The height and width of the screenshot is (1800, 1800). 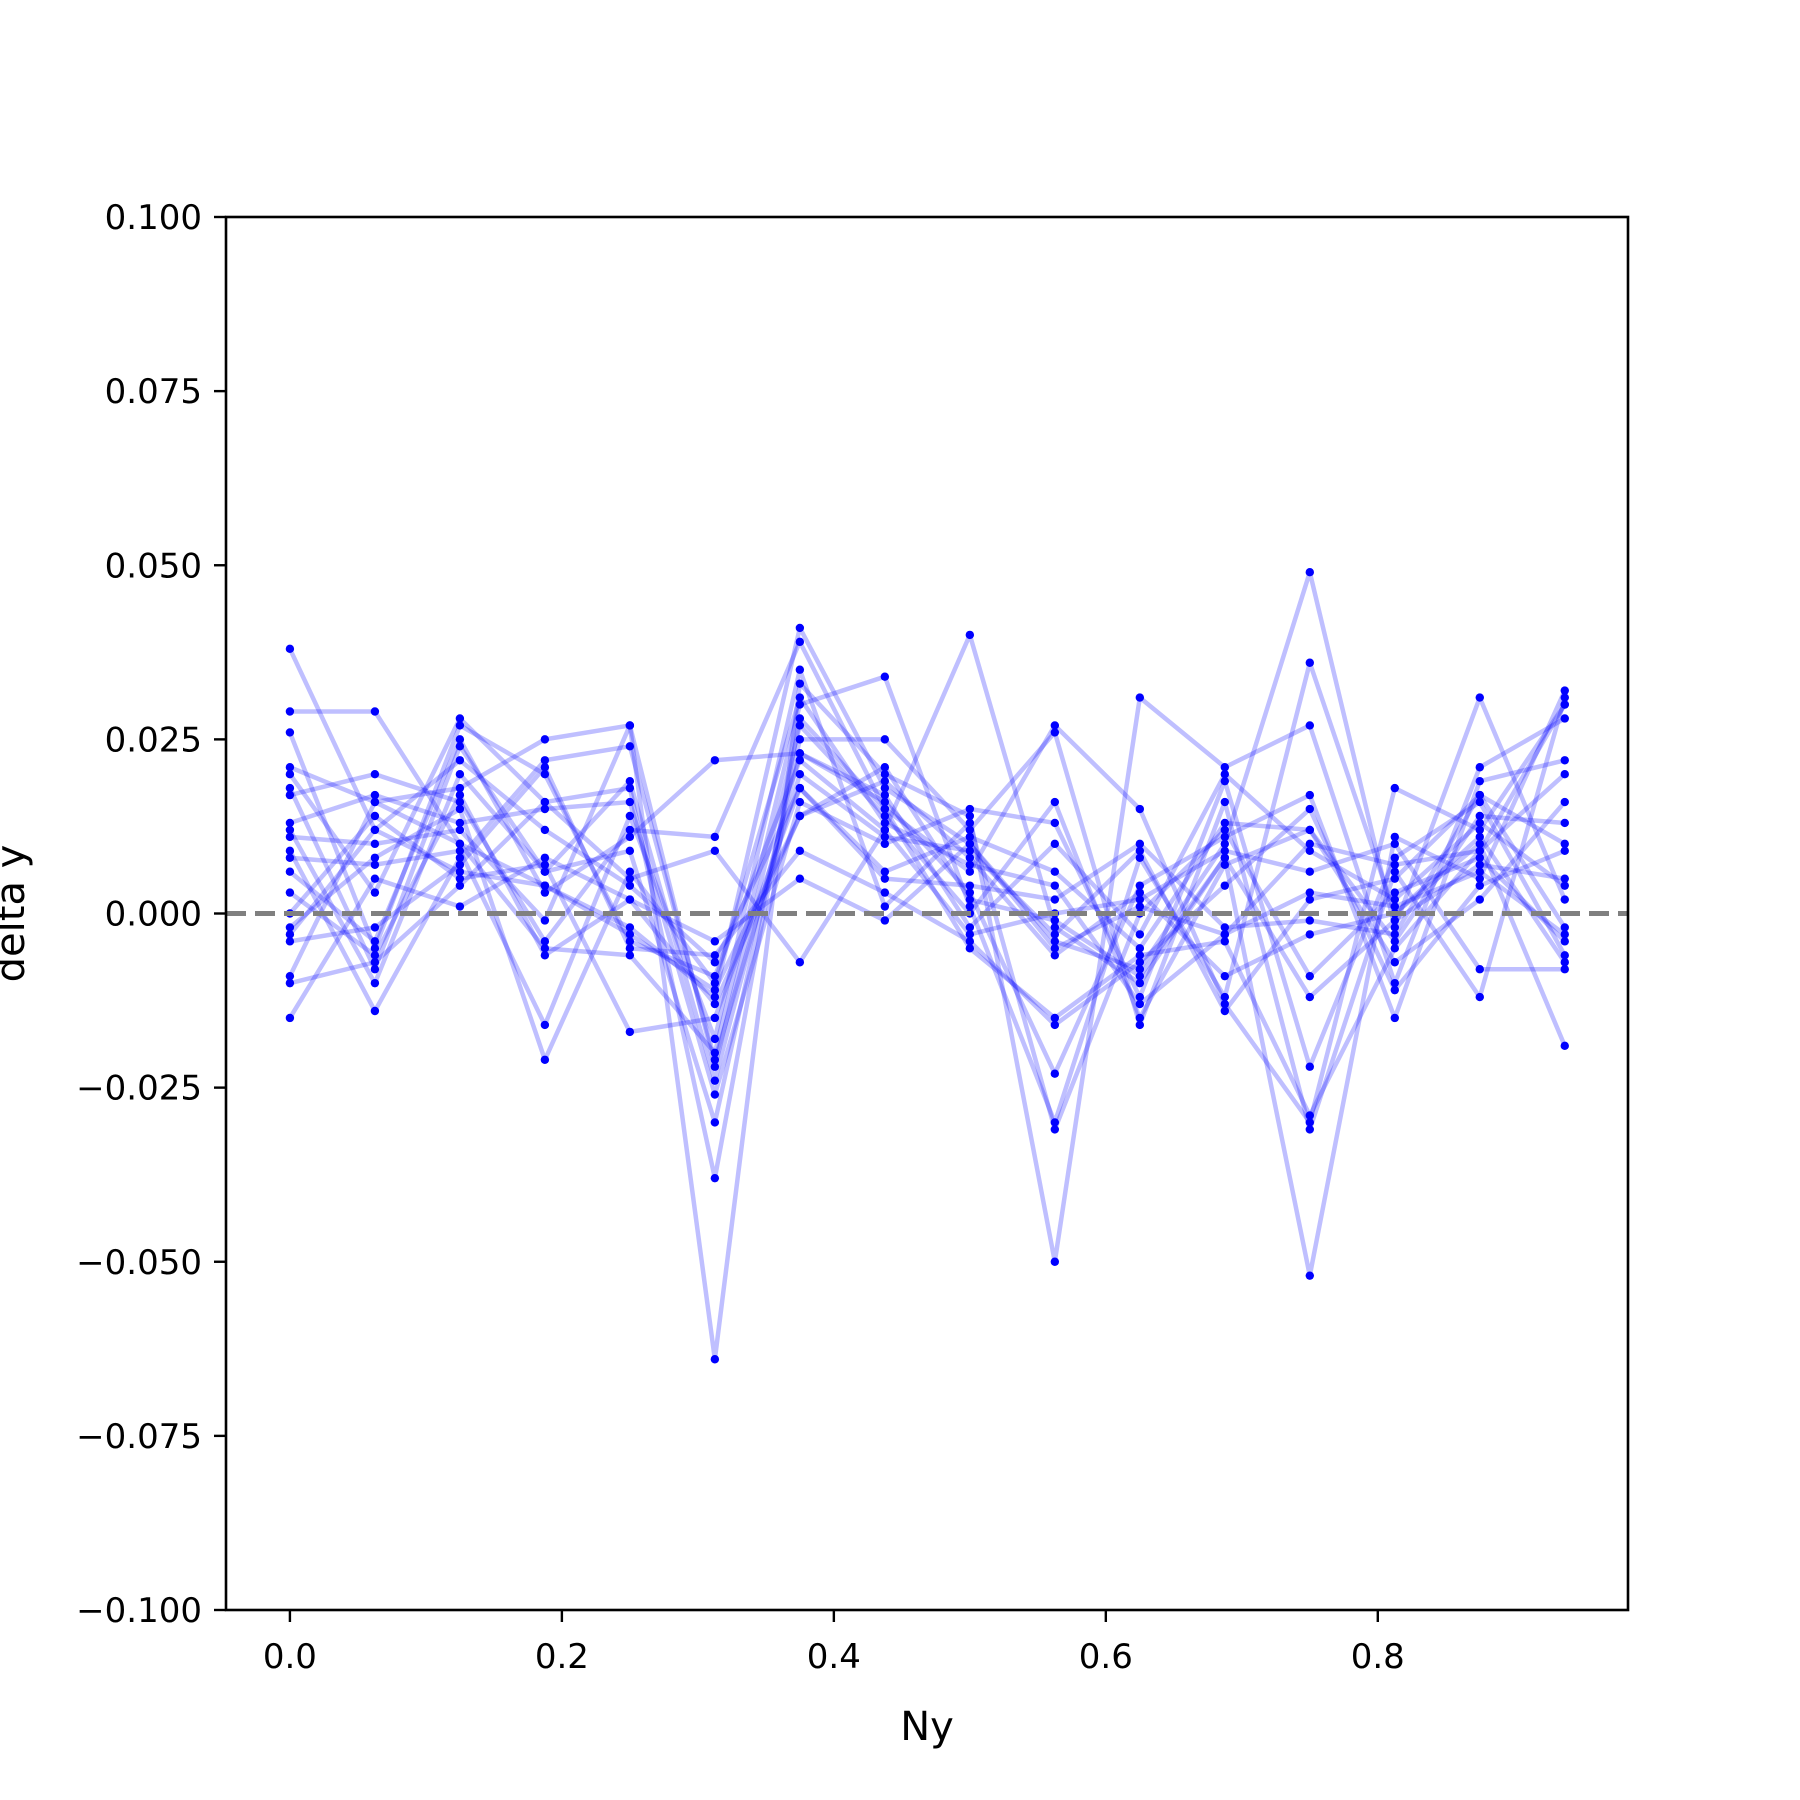 I want to click on x-axis-ticks: 0.0 0.2 0.4 0.6 0.8, so click(x=834, y=1643).